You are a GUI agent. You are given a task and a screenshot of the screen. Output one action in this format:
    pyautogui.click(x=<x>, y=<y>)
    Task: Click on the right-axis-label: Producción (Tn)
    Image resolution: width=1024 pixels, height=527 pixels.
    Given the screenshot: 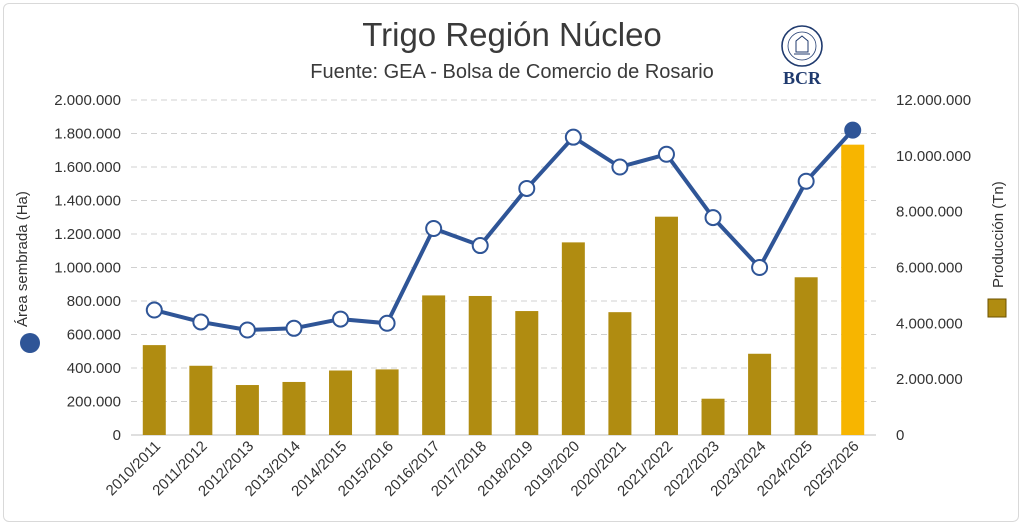 What is the action you would take?
    pyautogui.click(x=998, y=234)
    